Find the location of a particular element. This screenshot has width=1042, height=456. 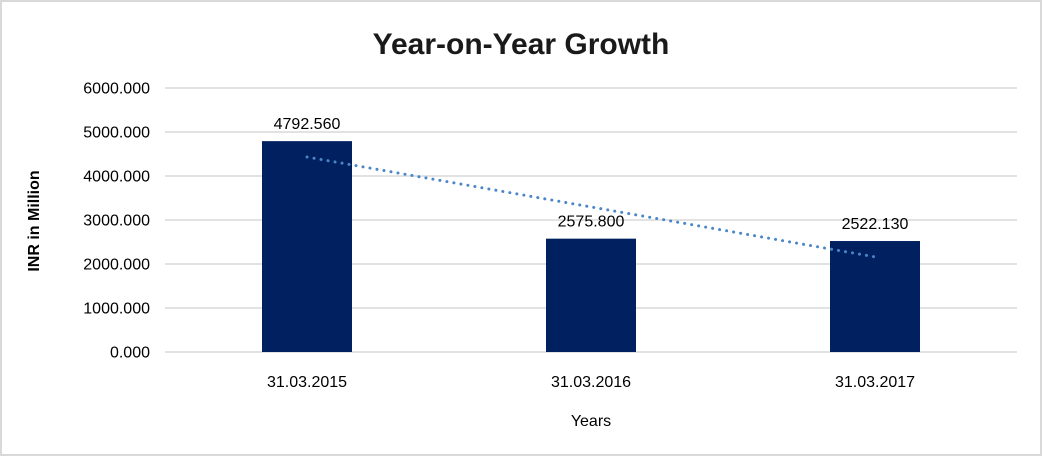

y-axis-title: INR in Million is located at coordinates (34, 220).